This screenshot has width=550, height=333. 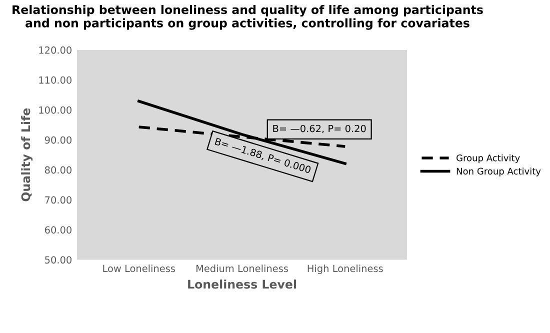 What do you see at coordinates (55, 50) in the screenshot?
I see `y-tick-label: 120.00` at bounding box center [55, 50].